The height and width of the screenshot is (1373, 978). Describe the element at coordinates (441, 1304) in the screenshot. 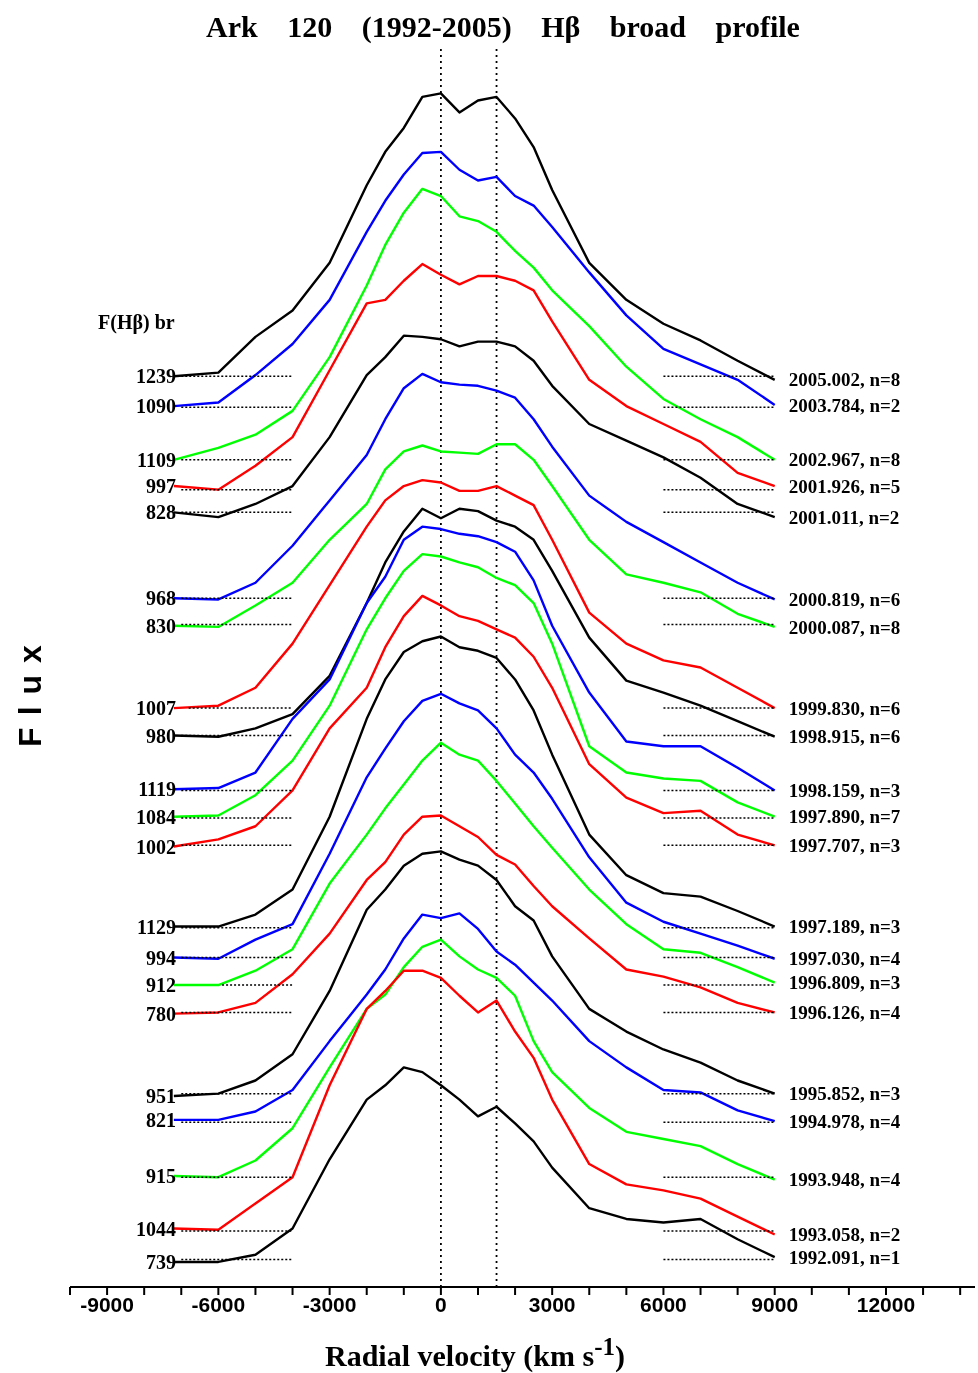

I see `x-tick-label: 0` at that location.